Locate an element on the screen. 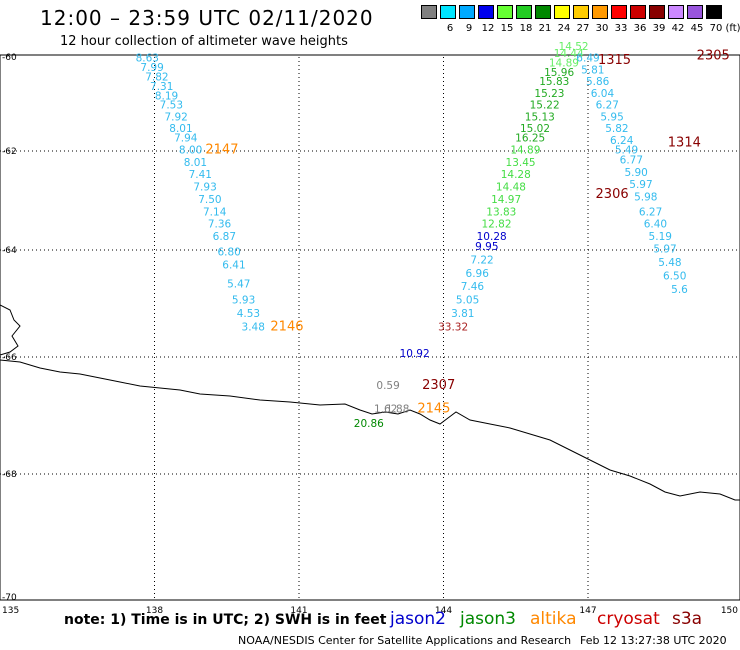  pass-number-label: 2306 is located at coordinates (612, 194).